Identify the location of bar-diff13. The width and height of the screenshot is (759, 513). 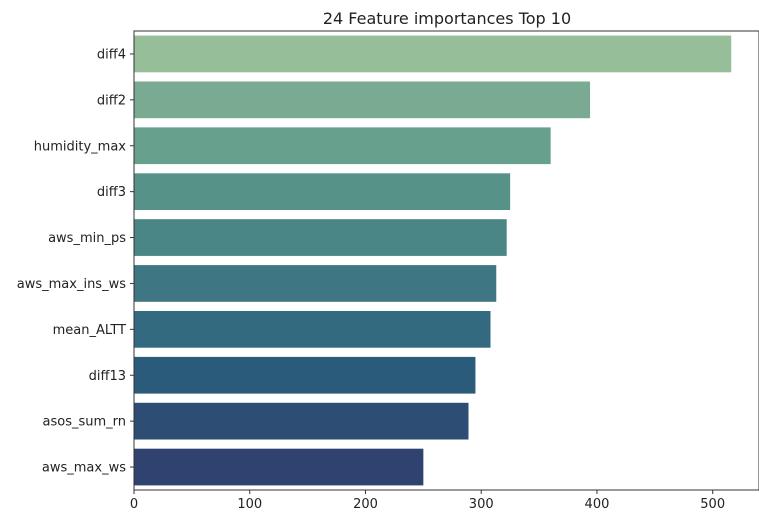
(305, 375).